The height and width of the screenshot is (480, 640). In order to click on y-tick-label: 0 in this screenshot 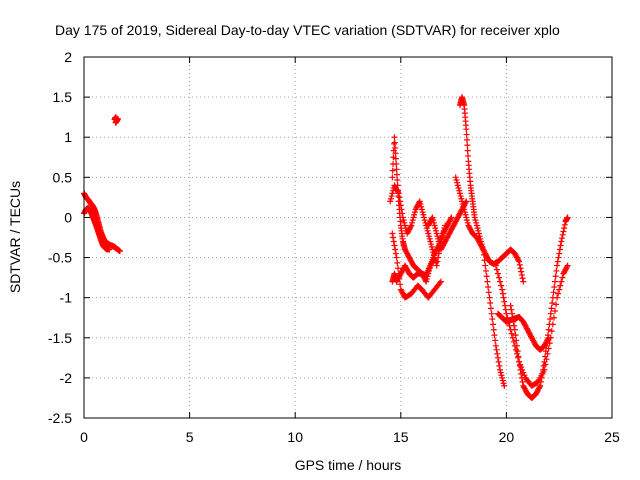, I will do `click(68, 217)`.